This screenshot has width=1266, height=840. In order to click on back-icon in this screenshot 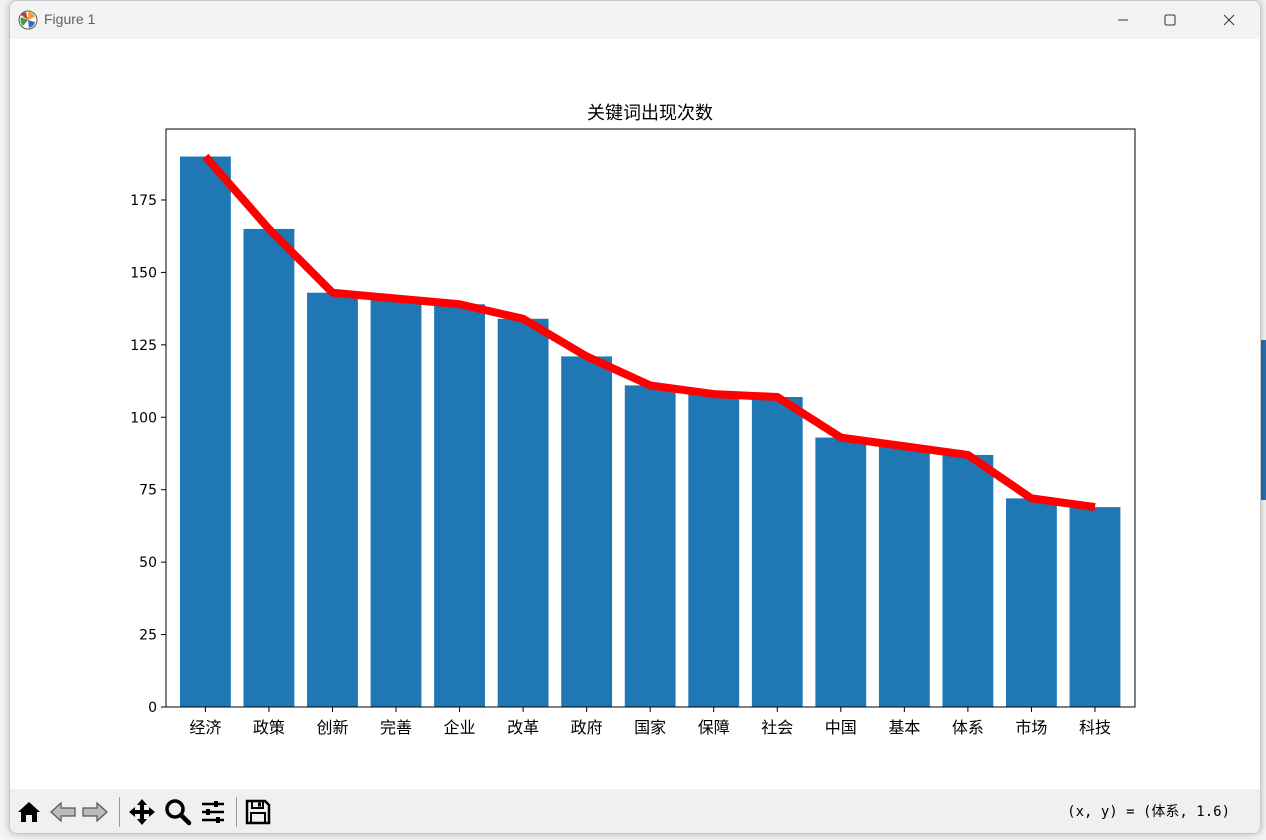, I will do `click(63, 812)`.